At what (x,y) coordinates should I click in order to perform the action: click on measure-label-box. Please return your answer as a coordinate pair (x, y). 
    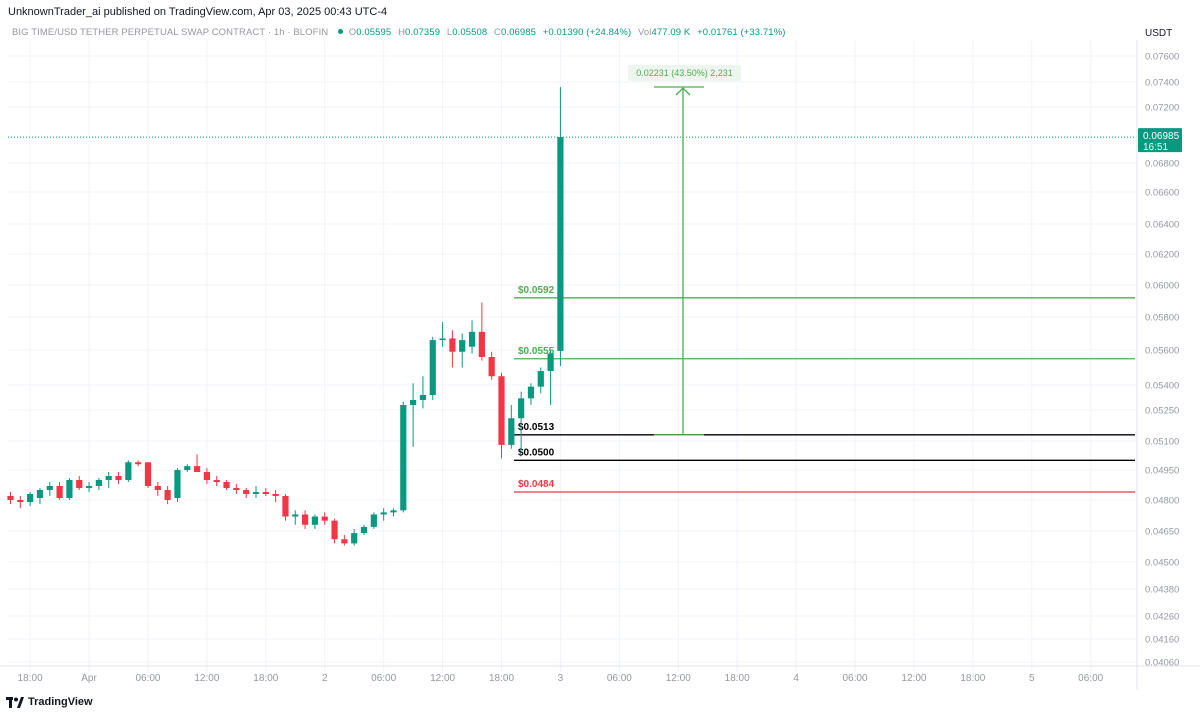
    Looking at the image, I should click on (684, 73).